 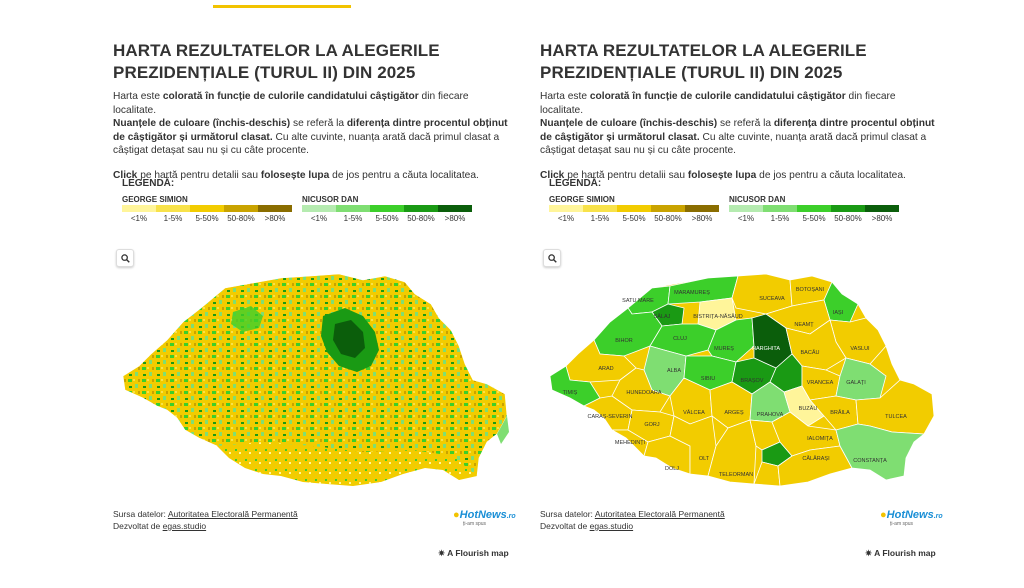 What do you see at coordinates (870, 461) in the screenshot?
I see `label-constanta: CONSTANȚA` at bounding box center [870, 461].